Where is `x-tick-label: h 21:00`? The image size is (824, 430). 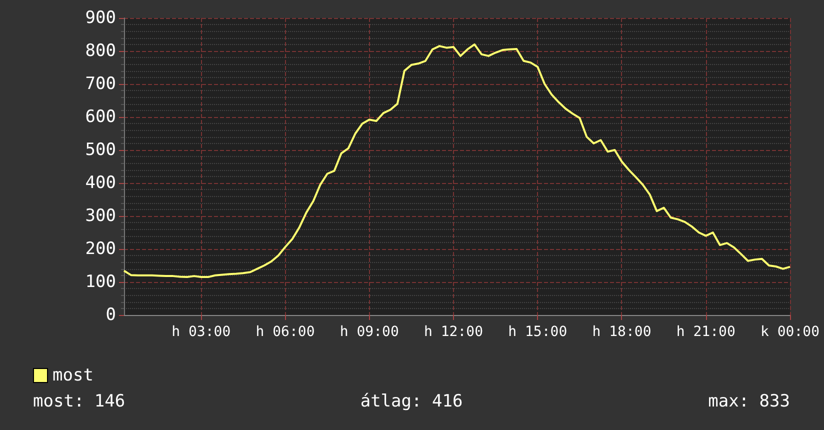 x-tick-label: h 21:00 is located at coordinates (706, 332).